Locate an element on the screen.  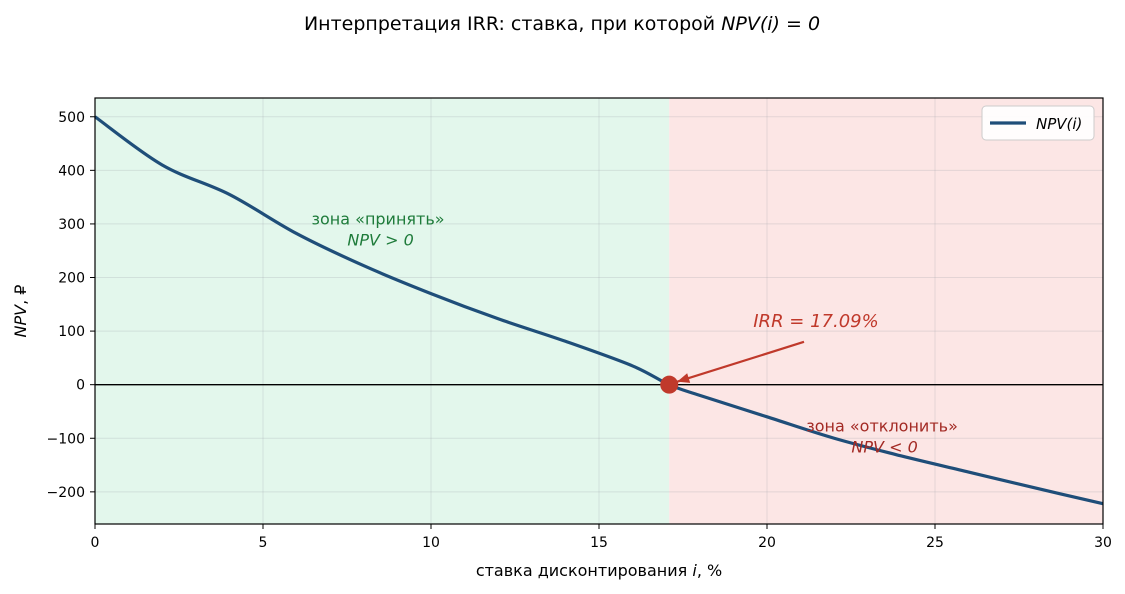
x-tick-label-2: 10 is located at coordinates (431, 543).